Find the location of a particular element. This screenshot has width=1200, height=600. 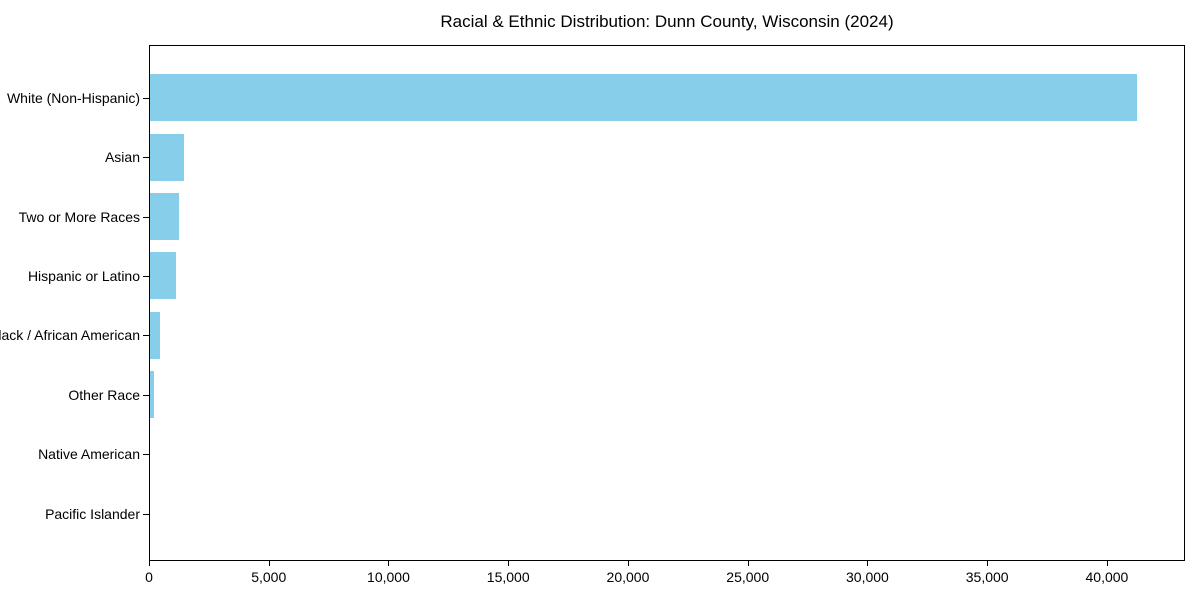

y-tick-label: Hispanic or Latino is located at coordinates (83, 275).